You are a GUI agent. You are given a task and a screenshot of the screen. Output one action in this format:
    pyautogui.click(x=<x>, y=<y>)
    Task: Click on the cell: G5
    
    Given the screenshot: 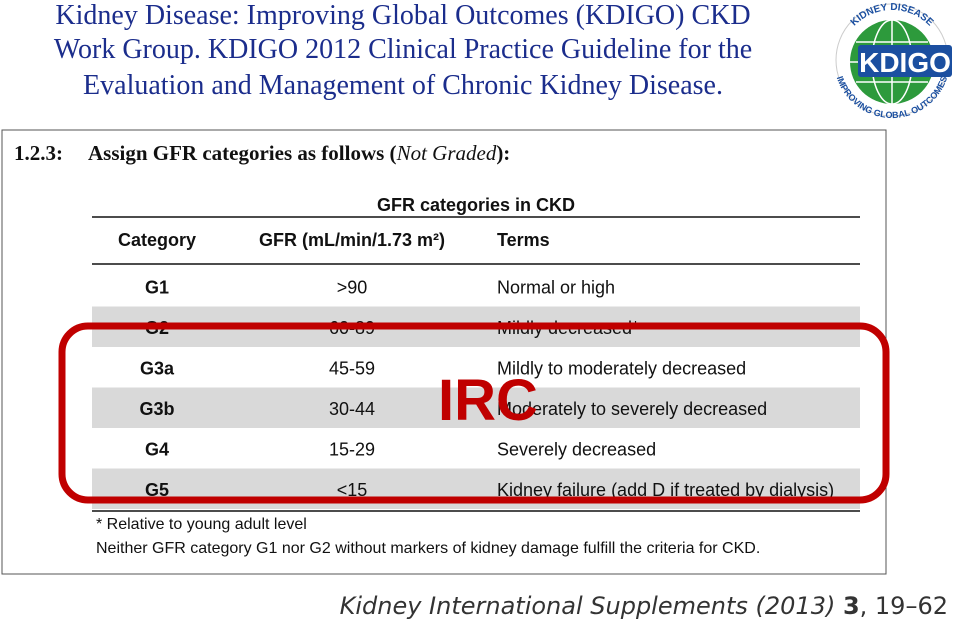 What is the action you would take?
    pyautogui.click(x=157, y=490)
    